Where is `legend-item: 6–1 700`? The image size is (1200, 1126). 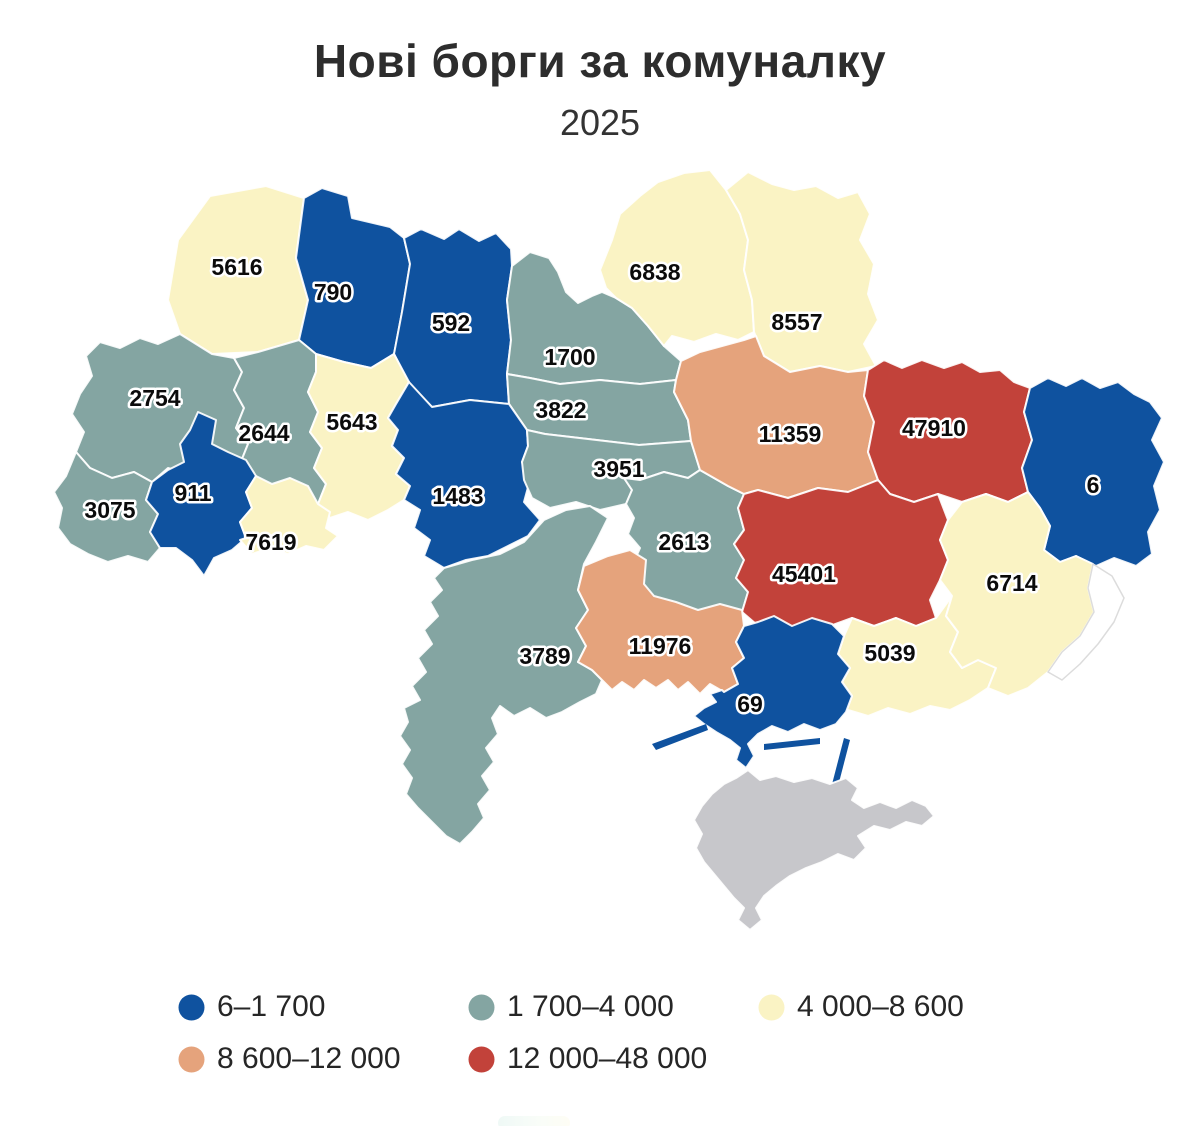 legend-item: 6–1 700 is located at coordinates (251, 1007).